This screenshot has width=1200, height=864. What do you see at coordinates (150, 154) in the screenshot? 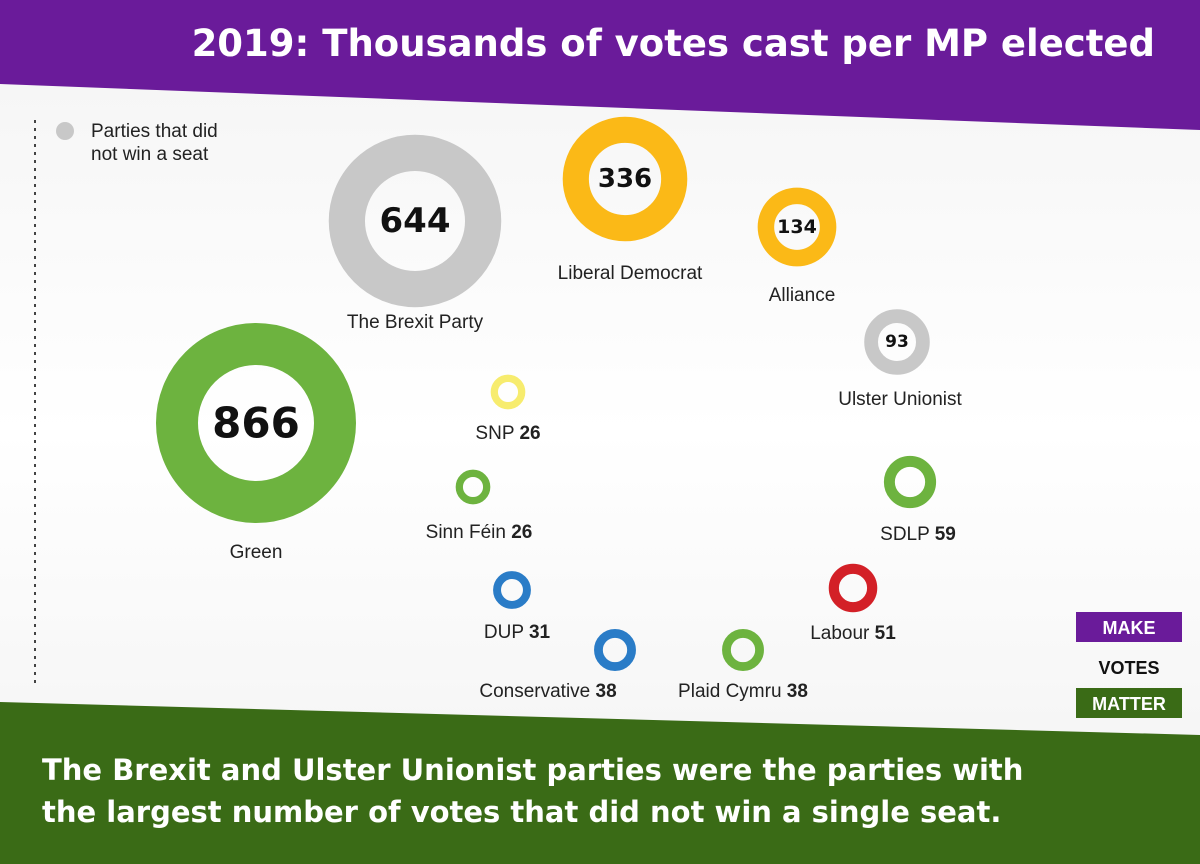
I see `legend-label-line2: not win a seat` at bounding box center [150, 154].